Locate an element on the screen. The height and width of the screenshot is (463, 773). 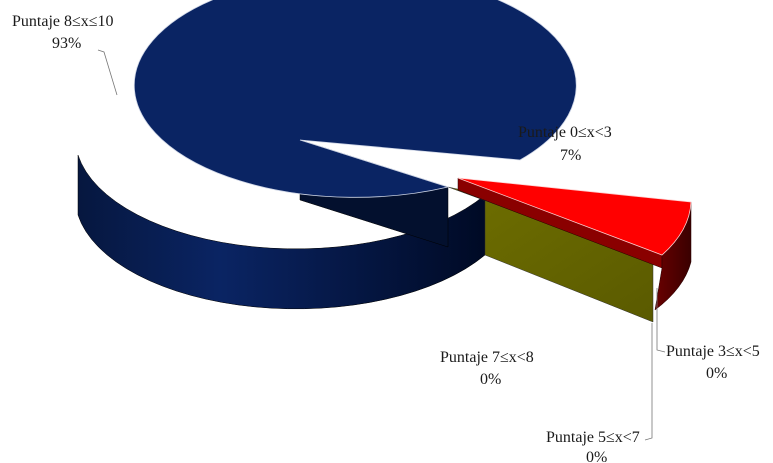
slice-percent-7-8: 0% is located at coordinates (490, 379).